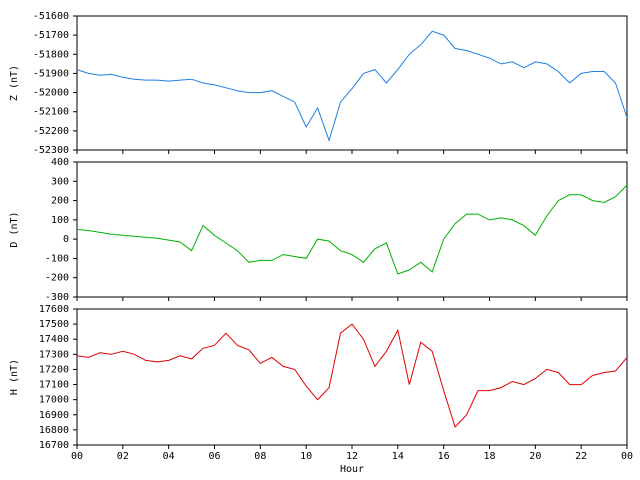  I want to click on y-tick-label: 300, so click(60, 181).